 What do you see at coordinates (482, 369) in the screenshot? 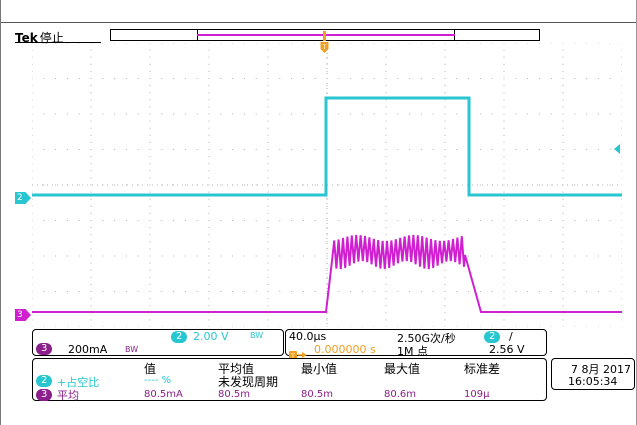
I see `meas-header-std: 标准差` at bounding box center [482, 369].